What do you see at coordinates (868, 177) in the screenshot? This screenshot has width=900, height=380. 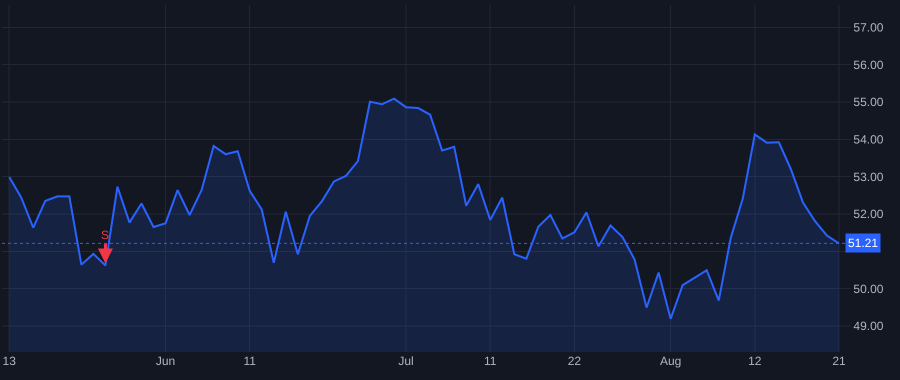 I see `y-tick-label: 53.00` at bounding box center [868, 177].